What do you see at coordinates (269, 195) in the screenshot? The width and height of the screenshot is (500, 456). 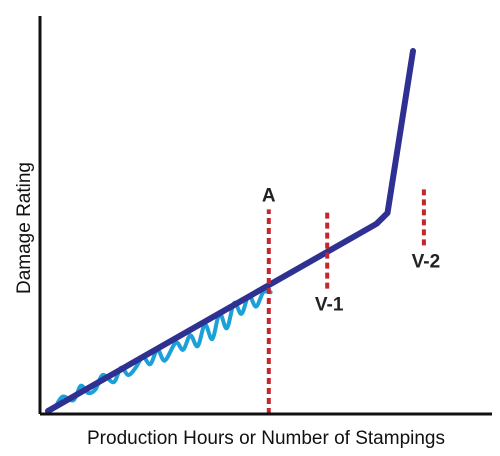 I see `marker-label-a: A` at bounding box center [269, 195].